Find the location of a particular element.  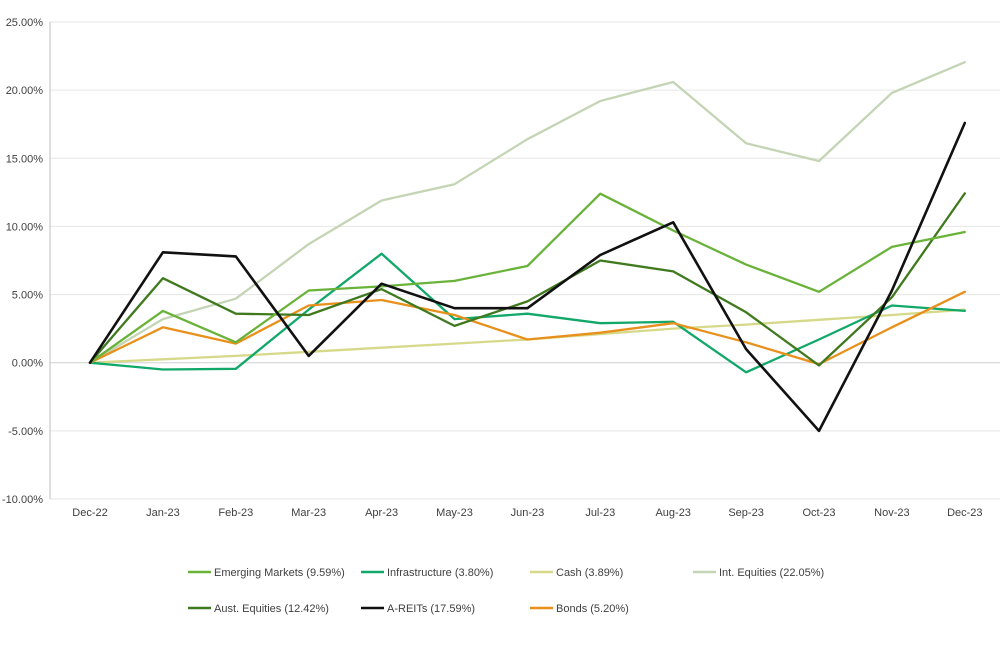

x-tick-label: Jun-23 is located at coordinates (528, 513).